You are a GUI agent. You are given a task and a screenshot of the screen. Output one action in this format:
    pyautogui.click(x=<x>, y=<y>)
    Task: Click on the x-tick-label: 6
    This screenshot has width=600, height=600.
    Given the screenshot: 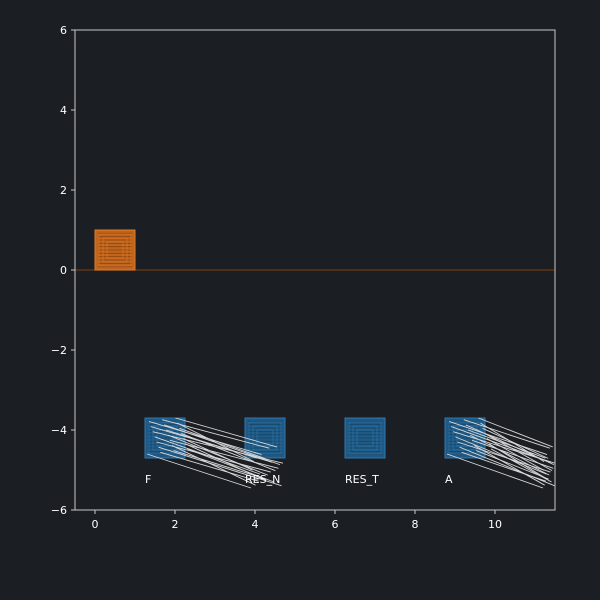 What is the action you would take?
    pyautogui.click(x=335, y=524)
    